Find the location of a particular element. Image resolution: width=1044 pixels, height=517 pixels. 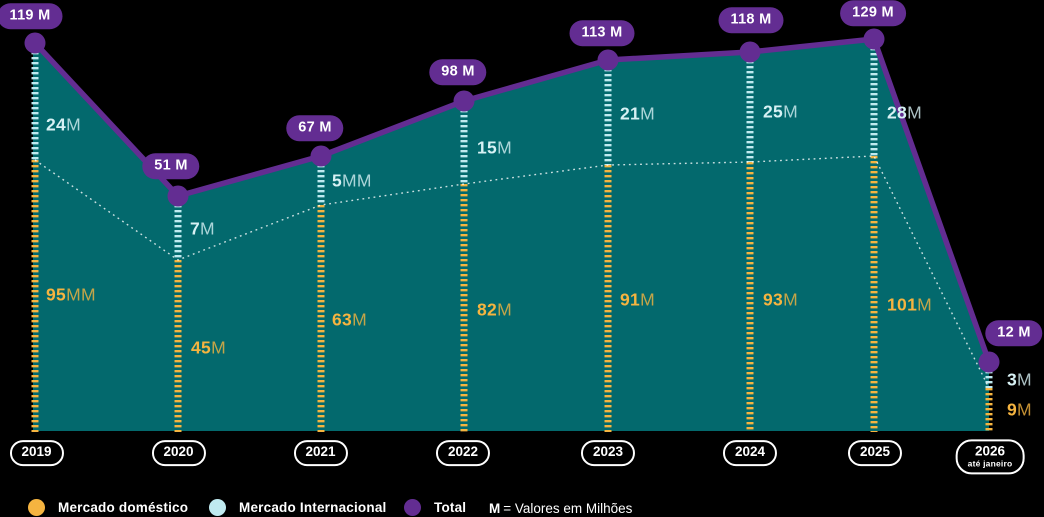

year-pill: 2019 is located at coordinates (36, 453).